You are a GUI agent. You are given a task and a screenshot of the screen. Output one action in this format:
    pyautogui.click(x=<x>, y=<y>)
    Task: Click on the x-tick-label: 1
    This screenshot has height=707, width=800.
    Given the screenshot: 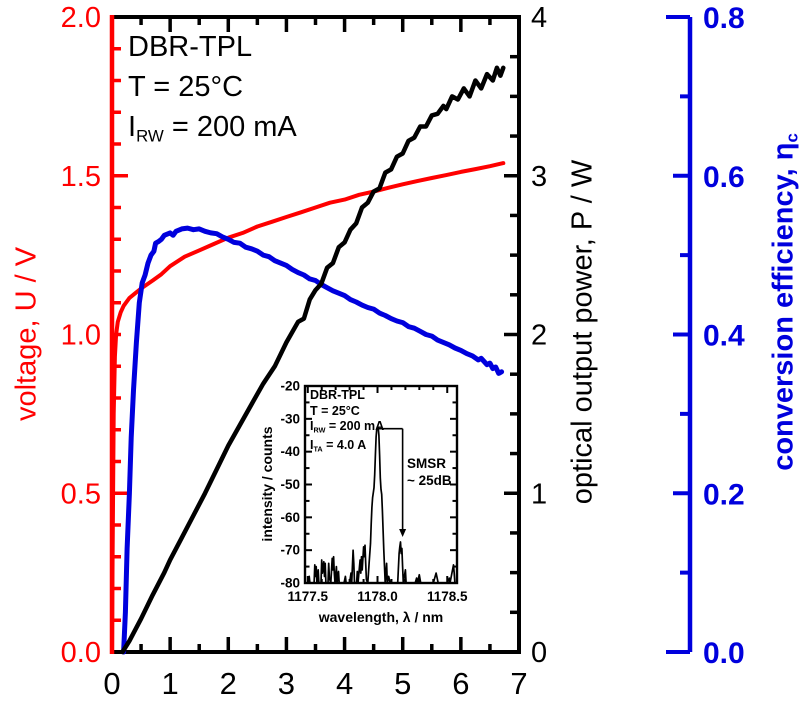 What is the action you would take?
    pyautogui.click(x=170, y=683)
    